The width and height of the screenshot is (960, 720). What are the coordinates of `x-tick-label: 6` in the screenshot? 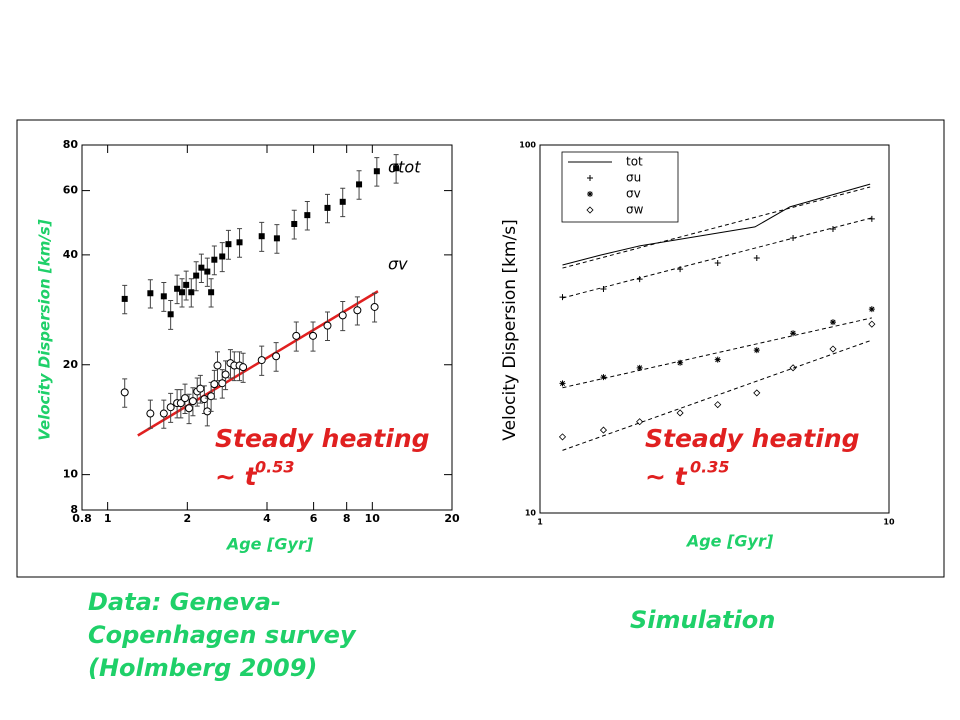 It's located at (314, 518).